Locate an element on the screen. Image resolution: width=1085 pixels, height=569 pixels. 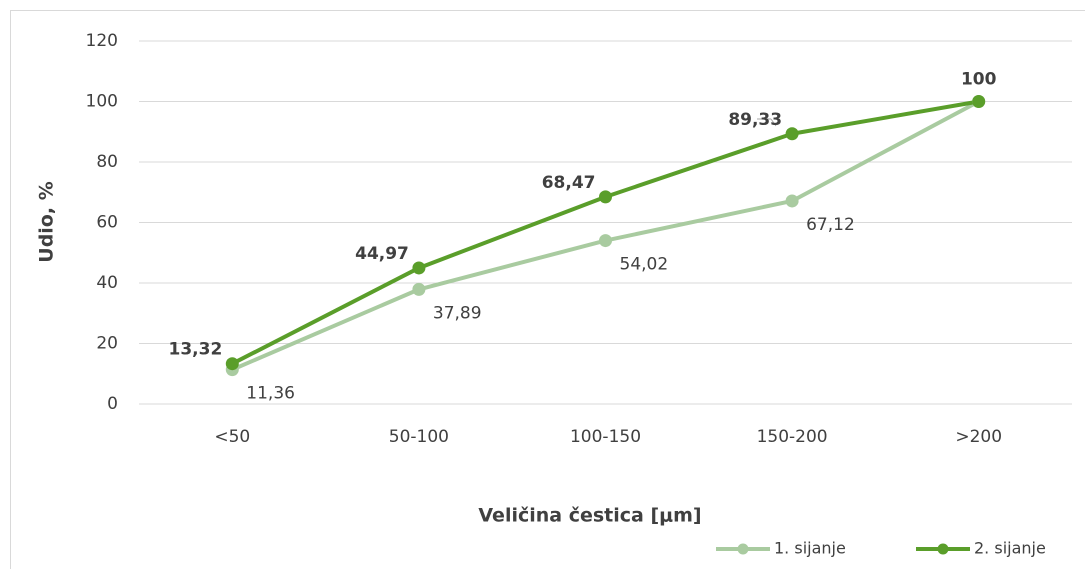
data-label: 67,12 is located at coordinates (830, 225).